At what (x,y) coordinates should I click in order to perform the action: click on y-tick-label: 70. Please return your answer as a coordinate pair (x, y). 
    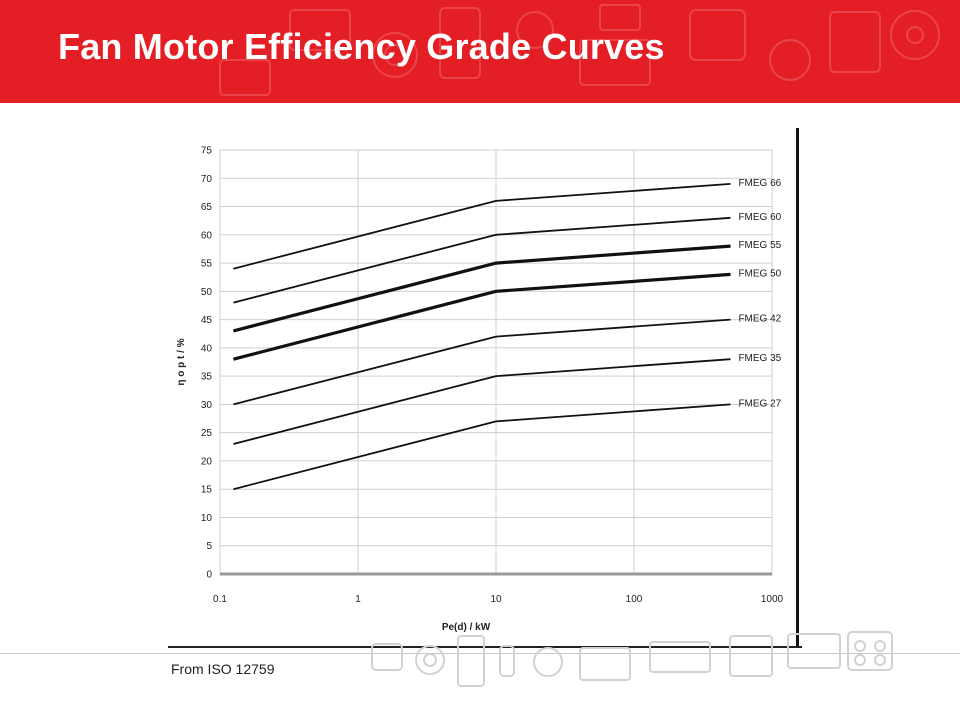
    Looking at the image, I should click on (207, 179).